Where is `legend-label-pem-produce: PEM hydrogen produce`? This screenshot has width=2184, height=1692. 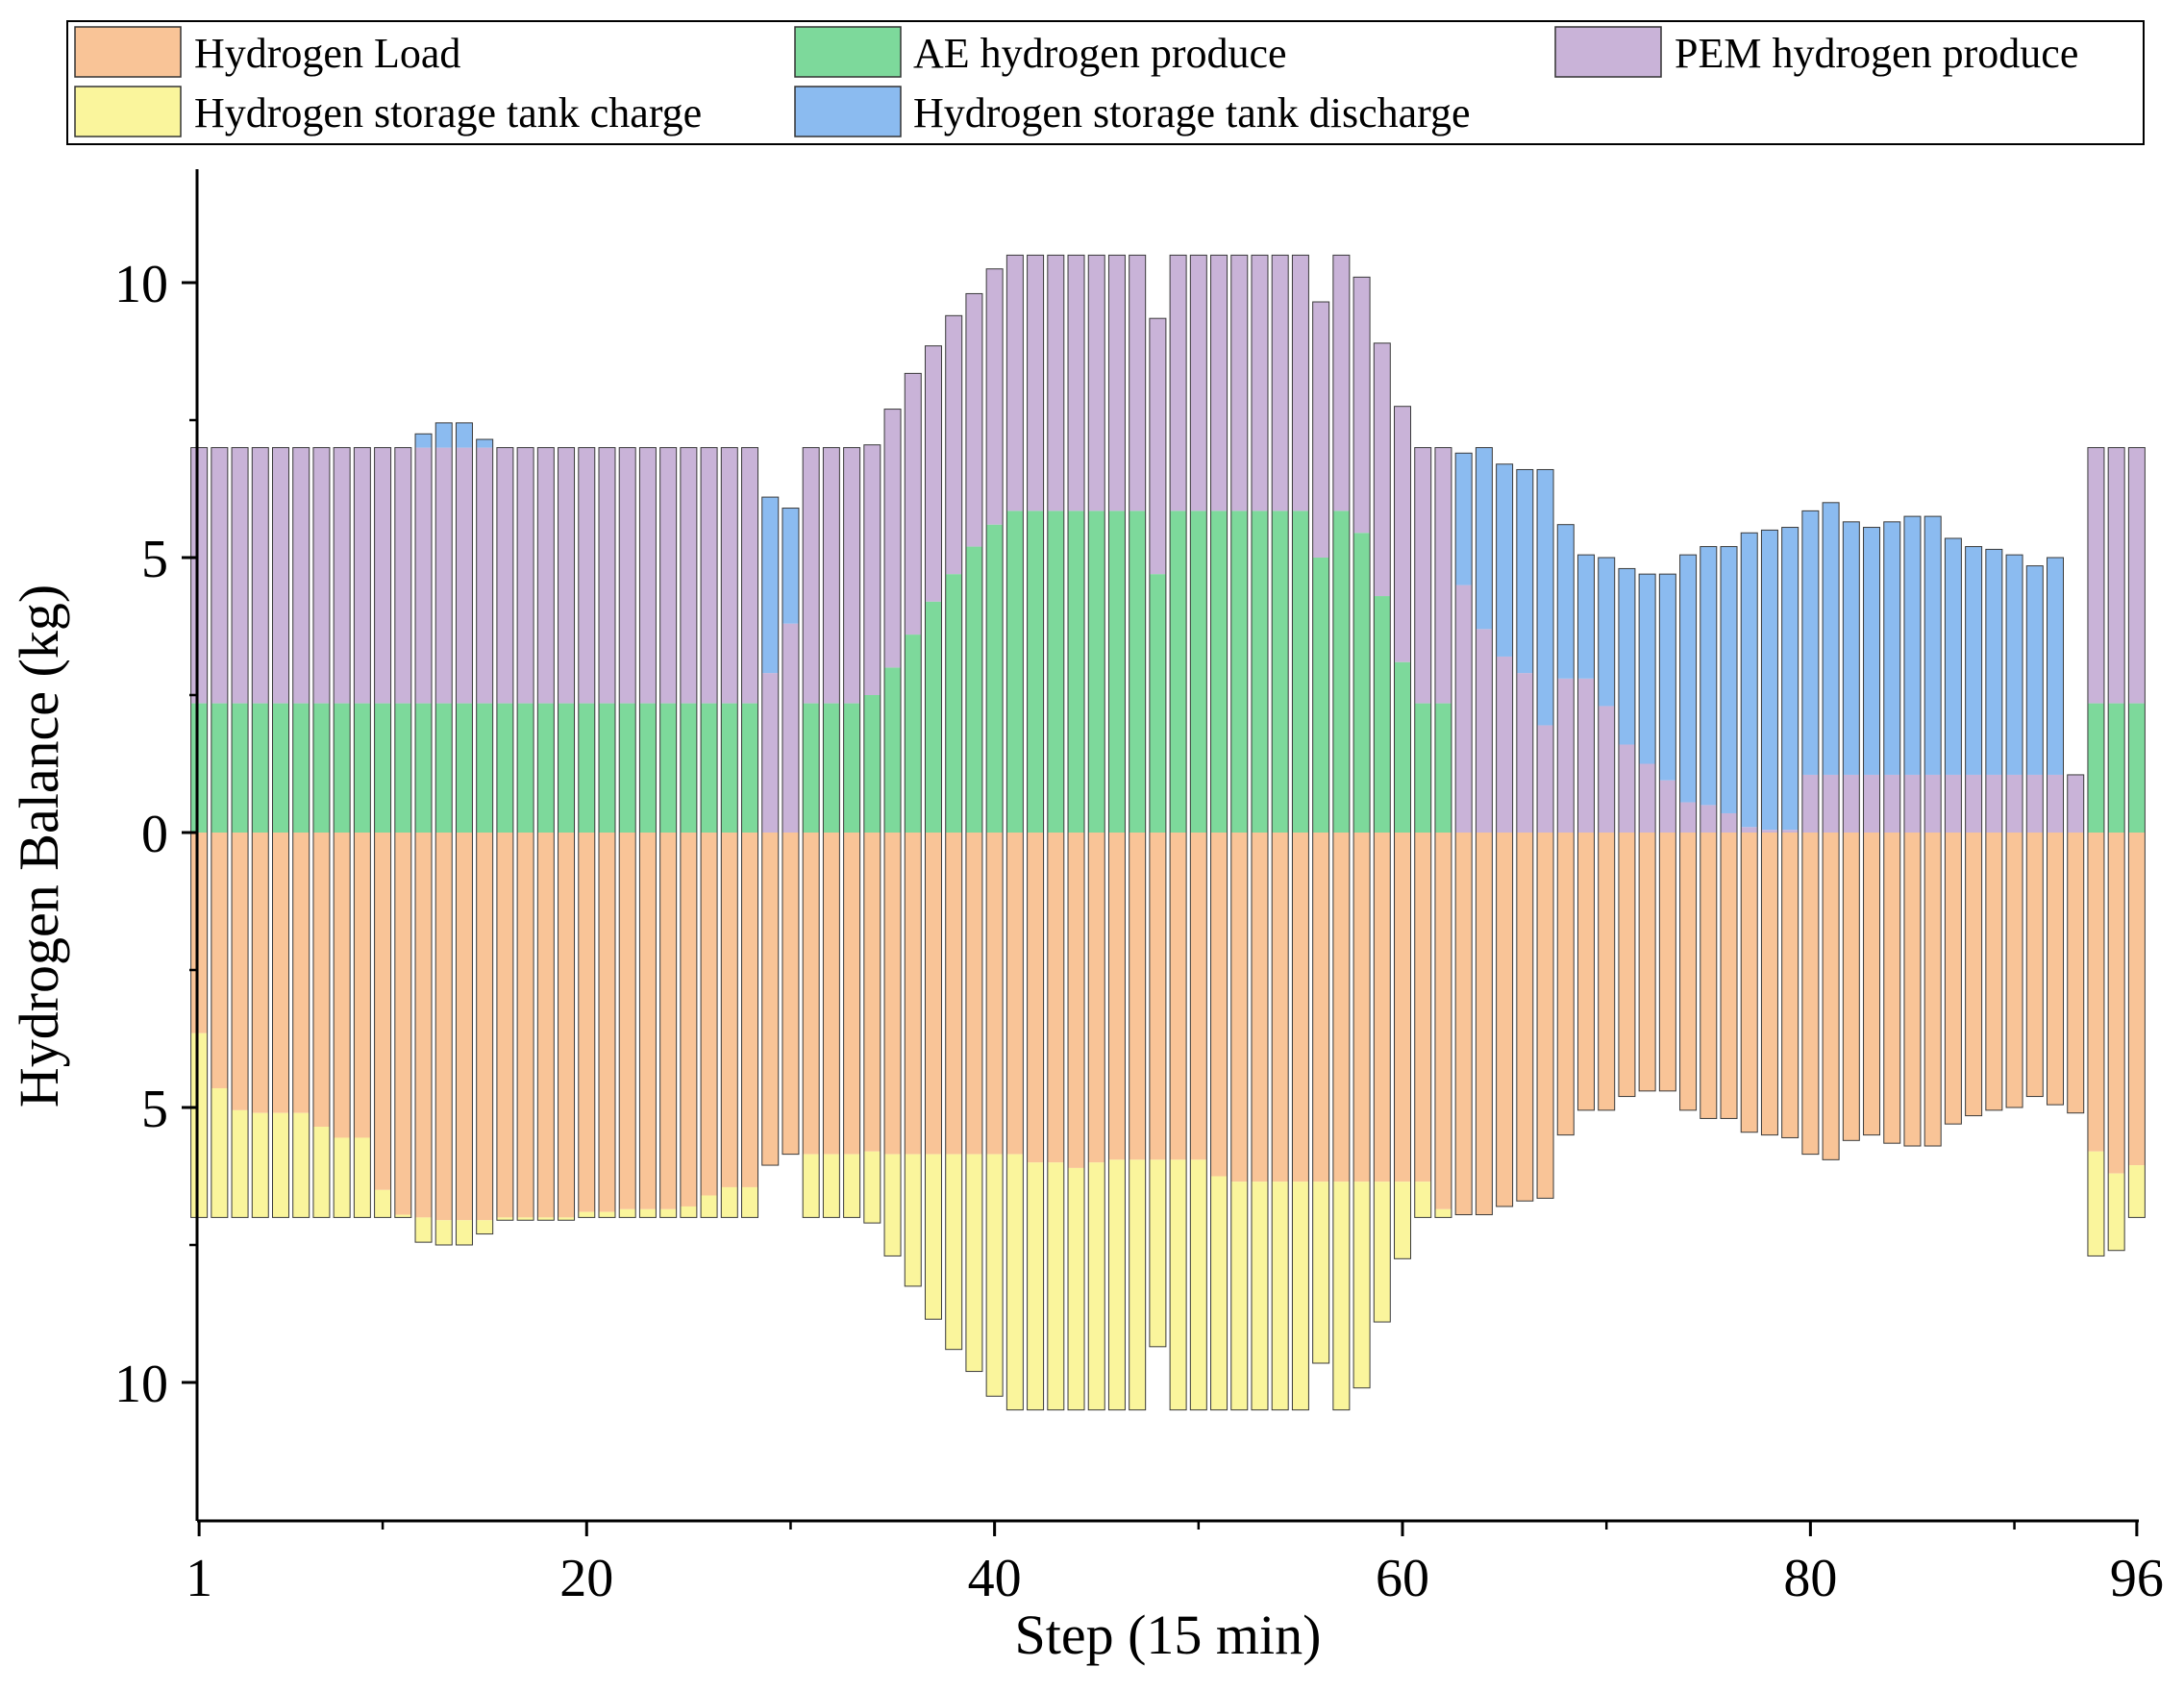 legend-label-pem-produce: PEM hydrogen produce is located at coordinates (1877, 53).